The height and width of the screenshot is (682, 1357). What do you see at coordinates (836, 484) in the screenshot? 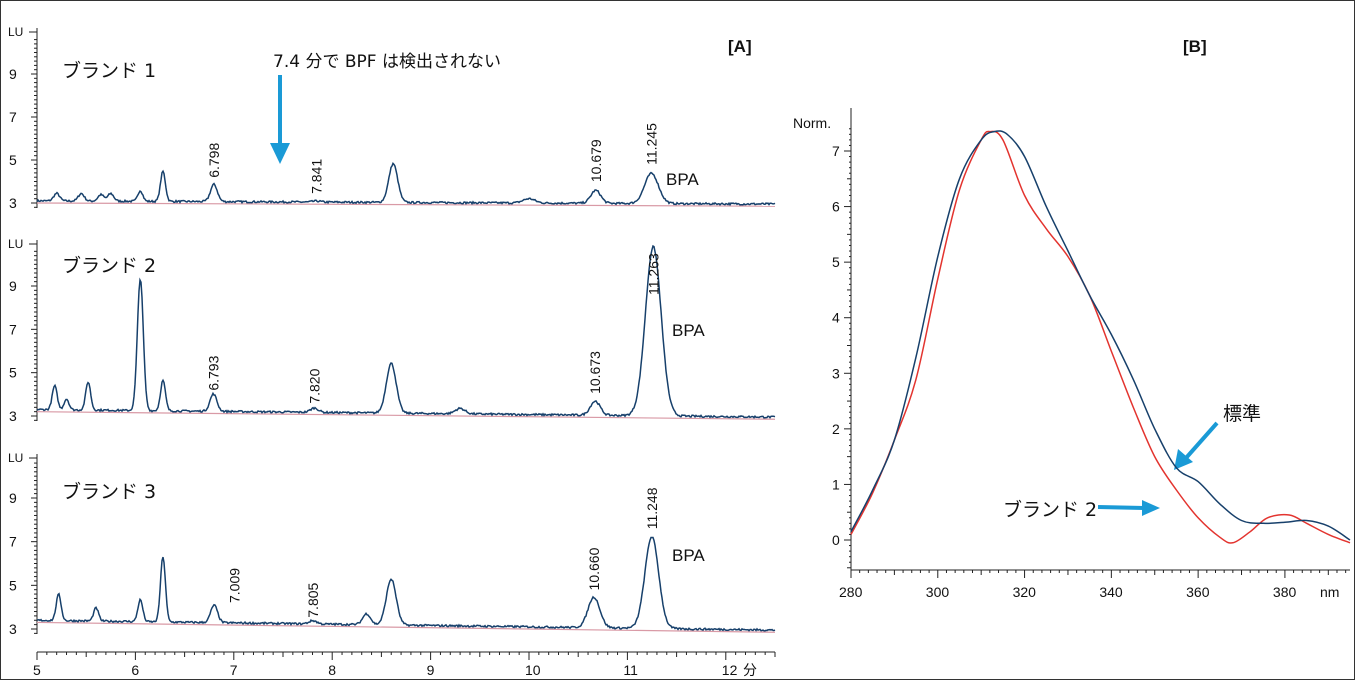
I see `norm-tick-label: 1` at bounding box center [836, 484].